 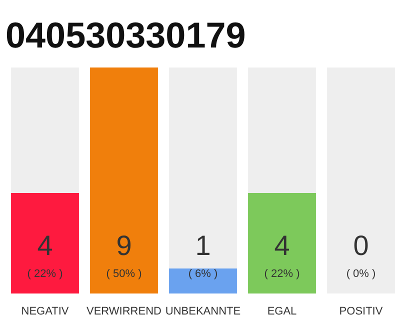 I want to click on annotation: ( 50% ), so click(x=124, y=274).